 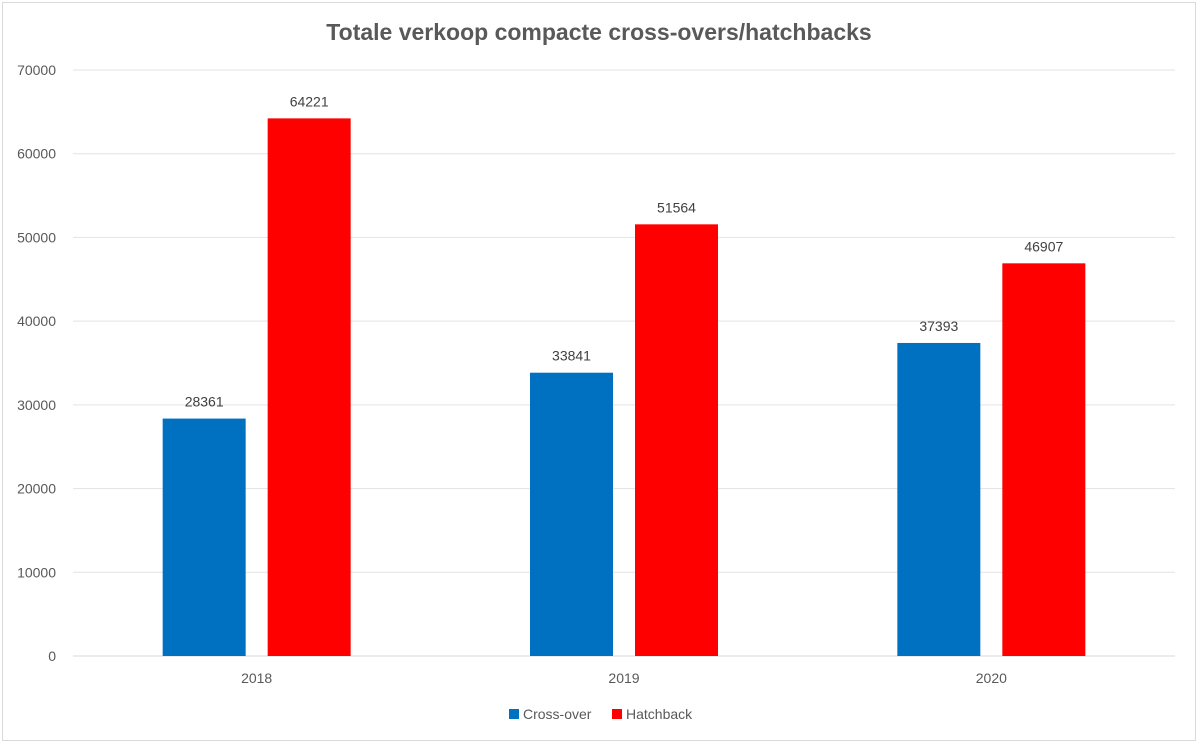 What do you see at coordinates (938, 326) in the screenshot?
I see `data-label: 37393` at bounding box center [938, 326].